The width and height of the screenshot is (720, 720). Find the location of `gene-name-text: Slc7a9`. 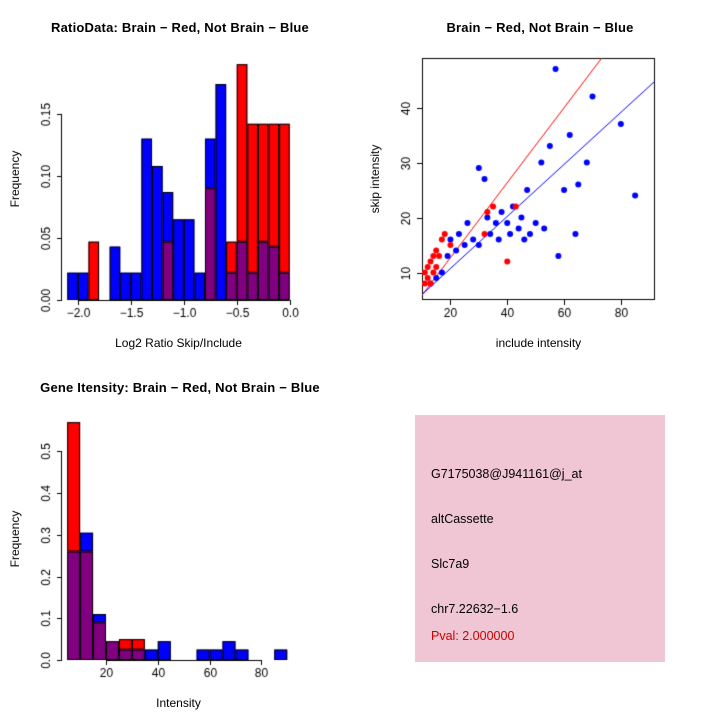

gene-name-text: Slc7a9 is located at coordinates (450, 564).